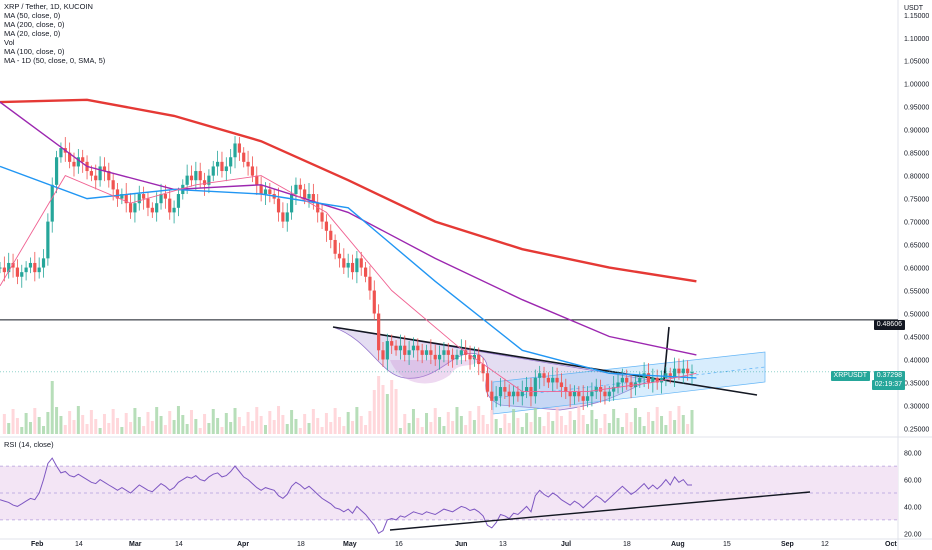  Describe the element at coordinates (916, 200) in the screenshot. I see `price-tick-label: 0.75000` at that location.